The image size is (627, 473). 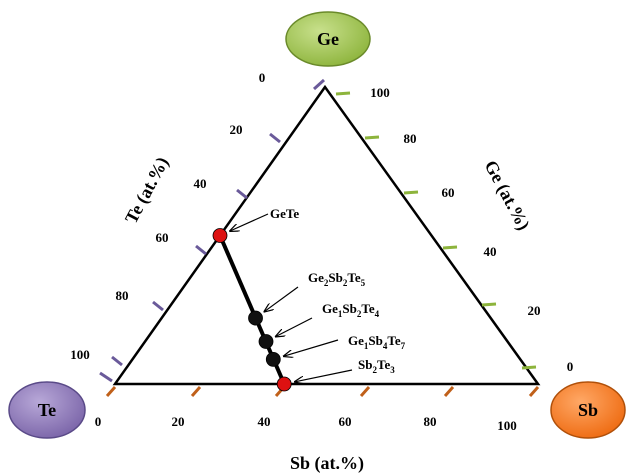 What do you see at coordinates (570, 366) in the screenshot?
I see `ge-tick-label: 0` at bounding box center [570, 366].